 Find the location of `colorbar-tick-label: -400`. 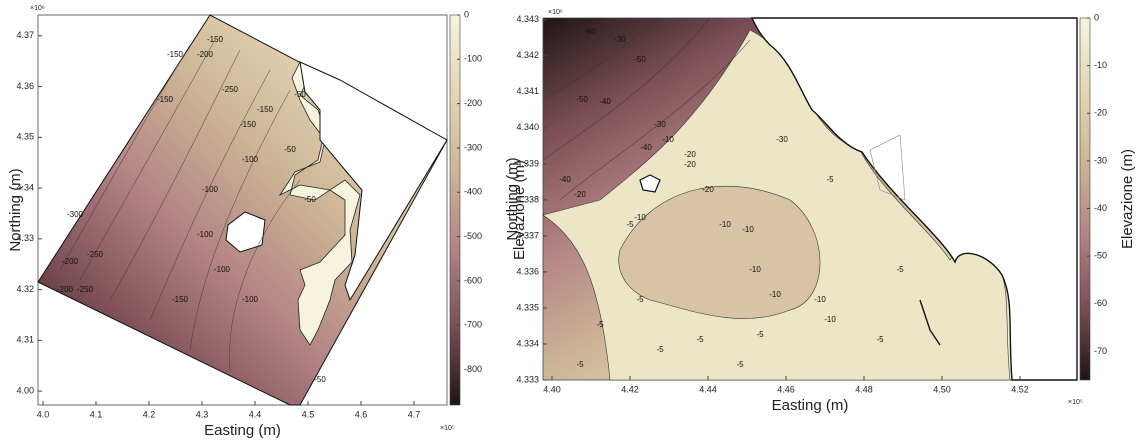

colorbar-tick-label: -400 is located at coordinates (473, 192).